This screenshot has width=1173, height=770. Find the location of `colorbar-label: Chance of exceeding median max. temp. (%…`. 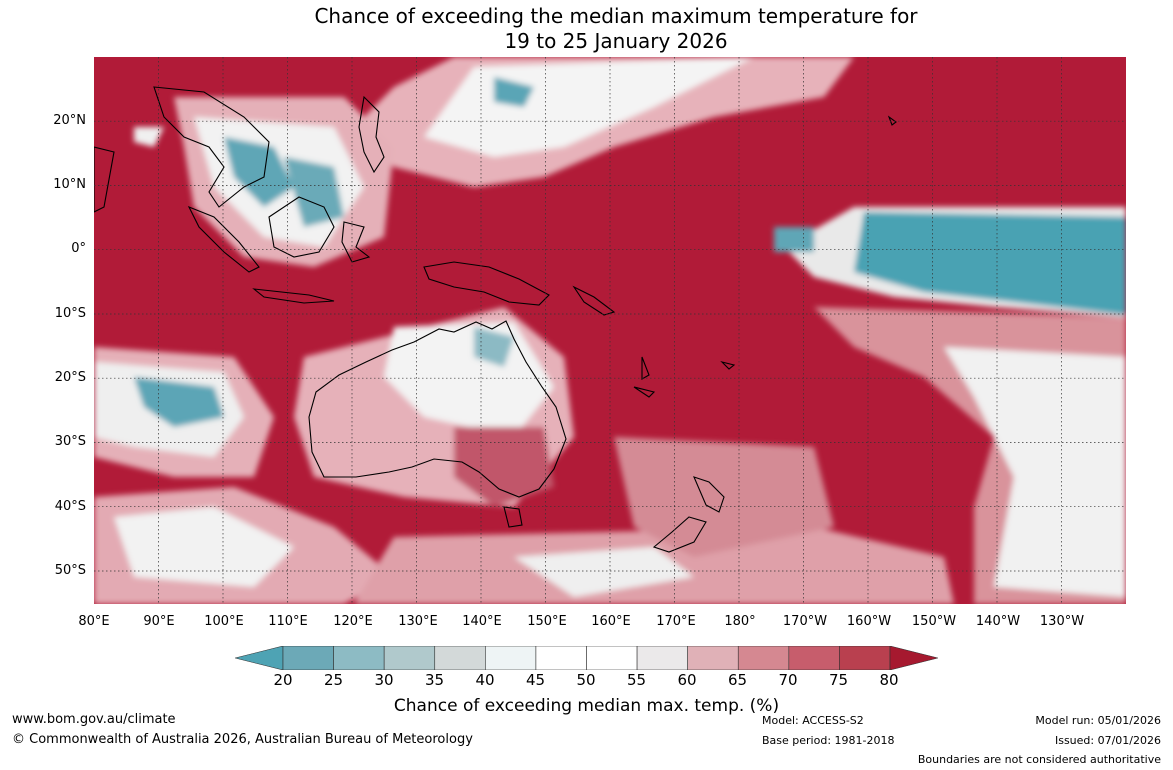

colorbar-label: Chance of exceeding median max. temp. (%… is located at coordinates (586, 706).